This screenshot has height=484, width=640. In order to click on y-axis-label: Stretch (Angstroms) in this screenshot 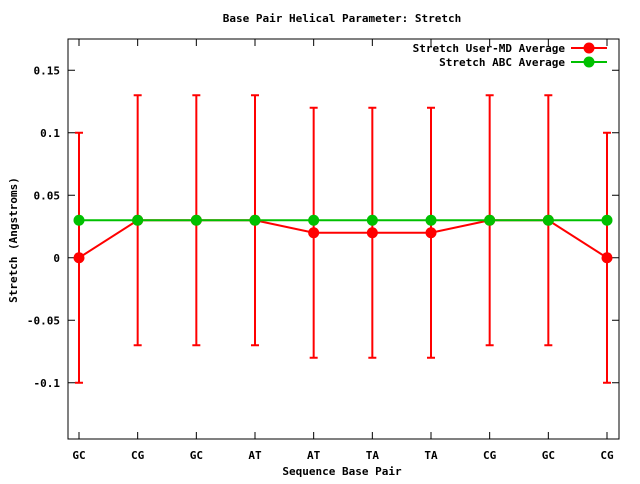, I will do `click(13, 240)`.